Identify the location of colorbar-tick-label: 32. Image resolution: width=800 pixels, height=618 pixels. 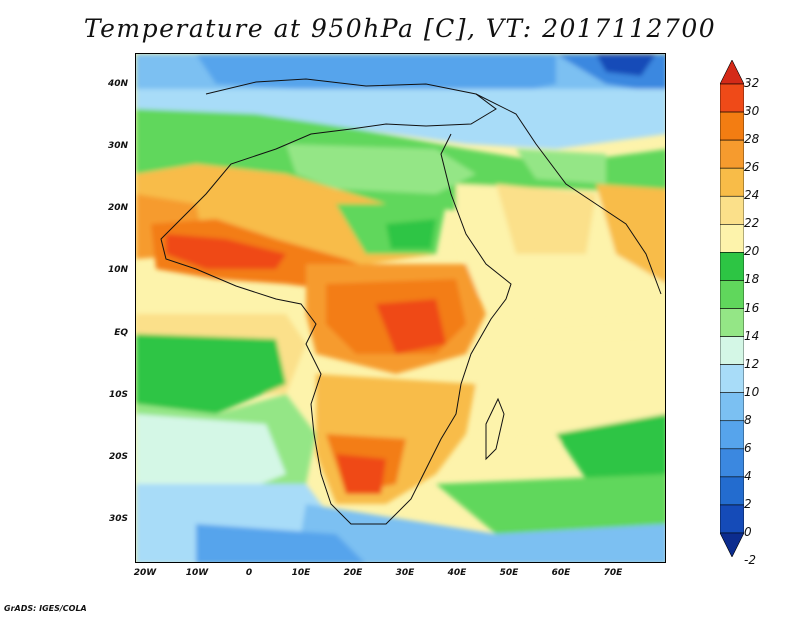
(752, 83).